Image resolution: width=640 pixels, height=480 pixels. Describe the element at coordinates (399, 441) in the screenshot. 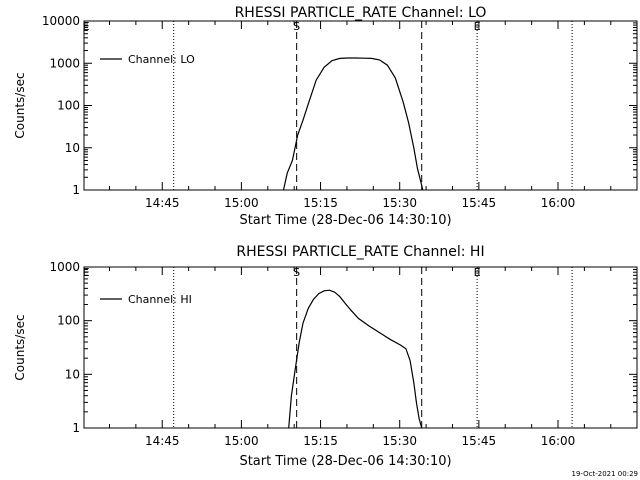

I see `panel-2-x-tick-label: 15:30` at that location.